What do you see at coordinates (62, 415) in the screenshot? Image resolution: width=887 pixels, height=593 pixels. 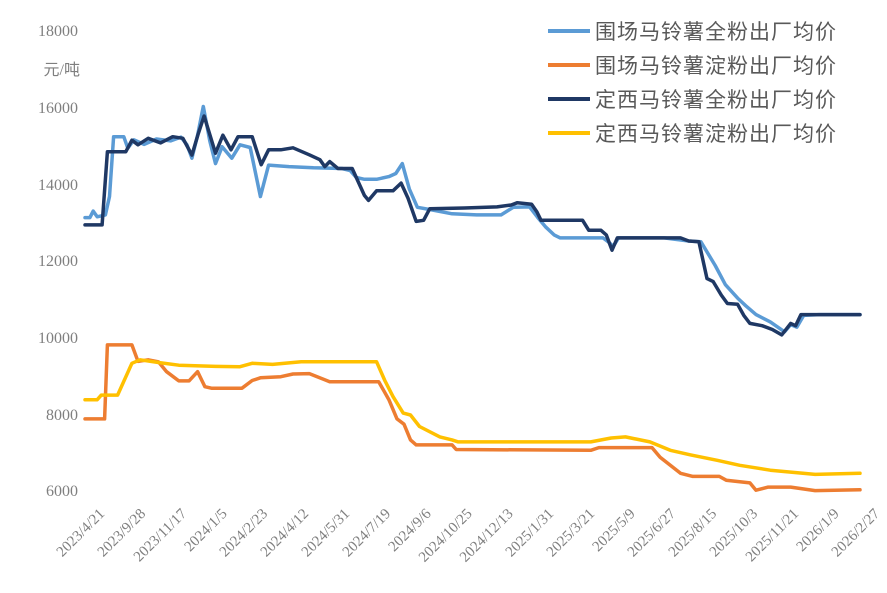 I see `y-tick-label: 8000` at bounding box center [62, 415].